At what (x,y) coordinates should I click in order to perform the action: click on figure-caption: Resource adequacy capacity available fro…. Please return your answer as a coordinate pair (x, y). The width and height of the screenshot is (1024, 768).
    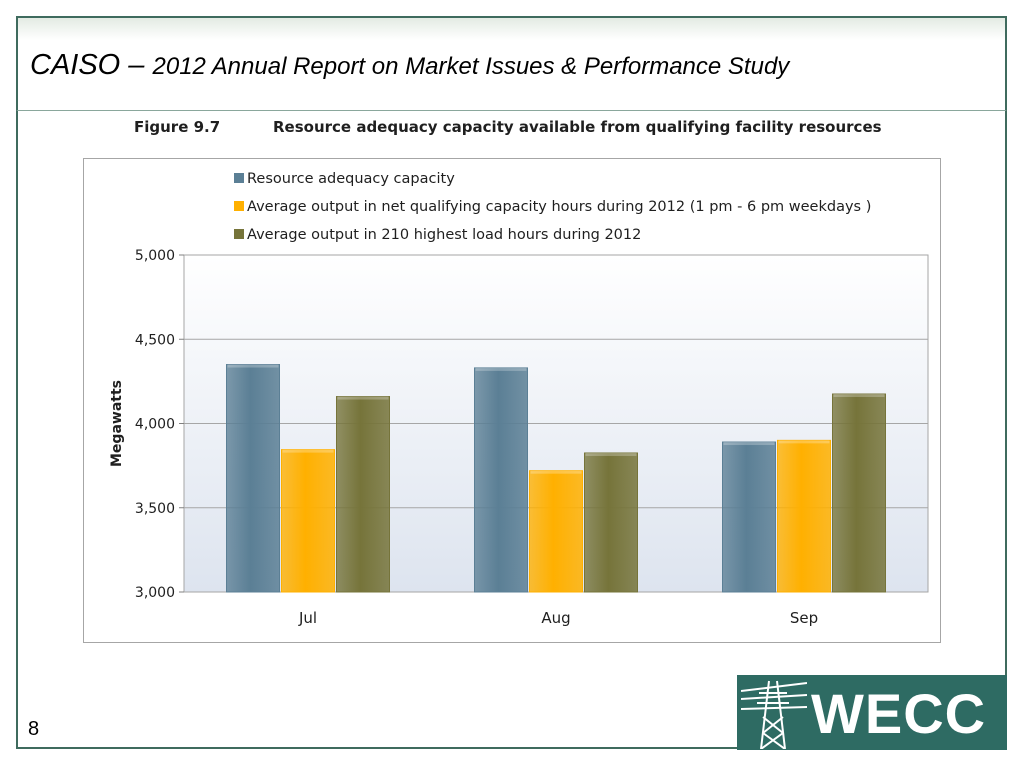
    Looking at the image, I should click on (577, 127).